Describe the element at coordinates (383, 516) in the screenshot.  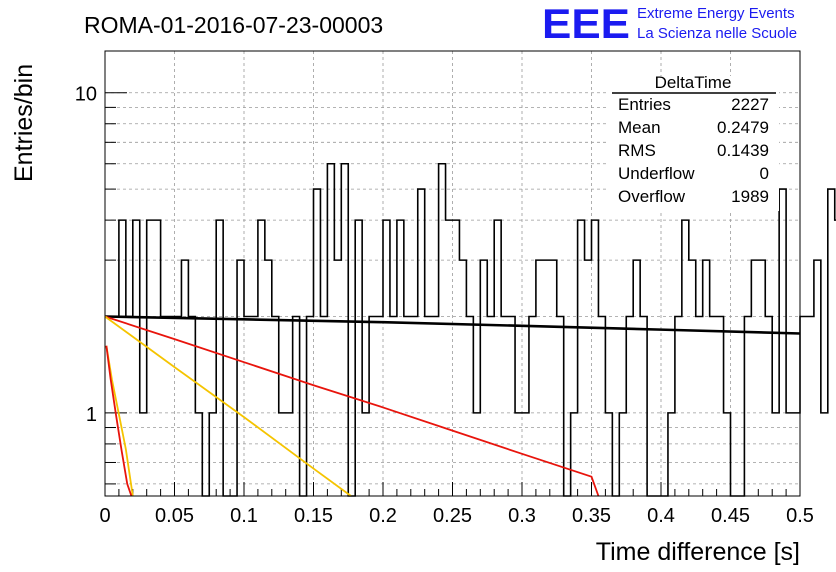
I see `x-tick-label: 0.2` at that location.